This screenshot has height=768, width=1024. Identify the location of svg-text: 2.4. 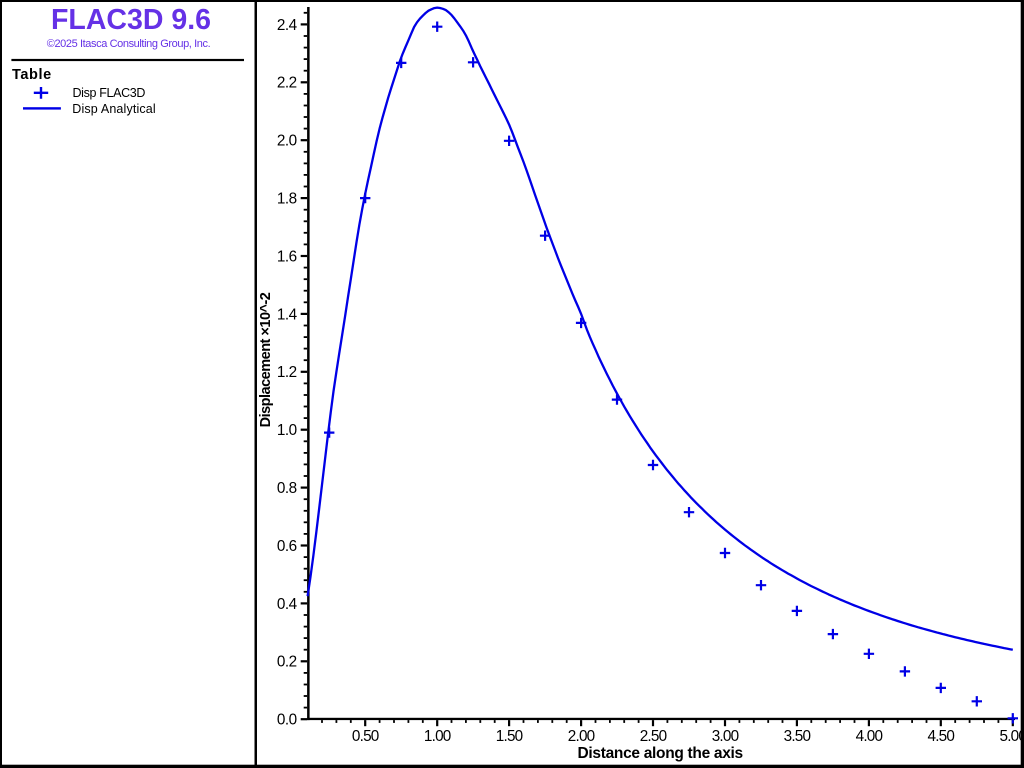
(287, 25).